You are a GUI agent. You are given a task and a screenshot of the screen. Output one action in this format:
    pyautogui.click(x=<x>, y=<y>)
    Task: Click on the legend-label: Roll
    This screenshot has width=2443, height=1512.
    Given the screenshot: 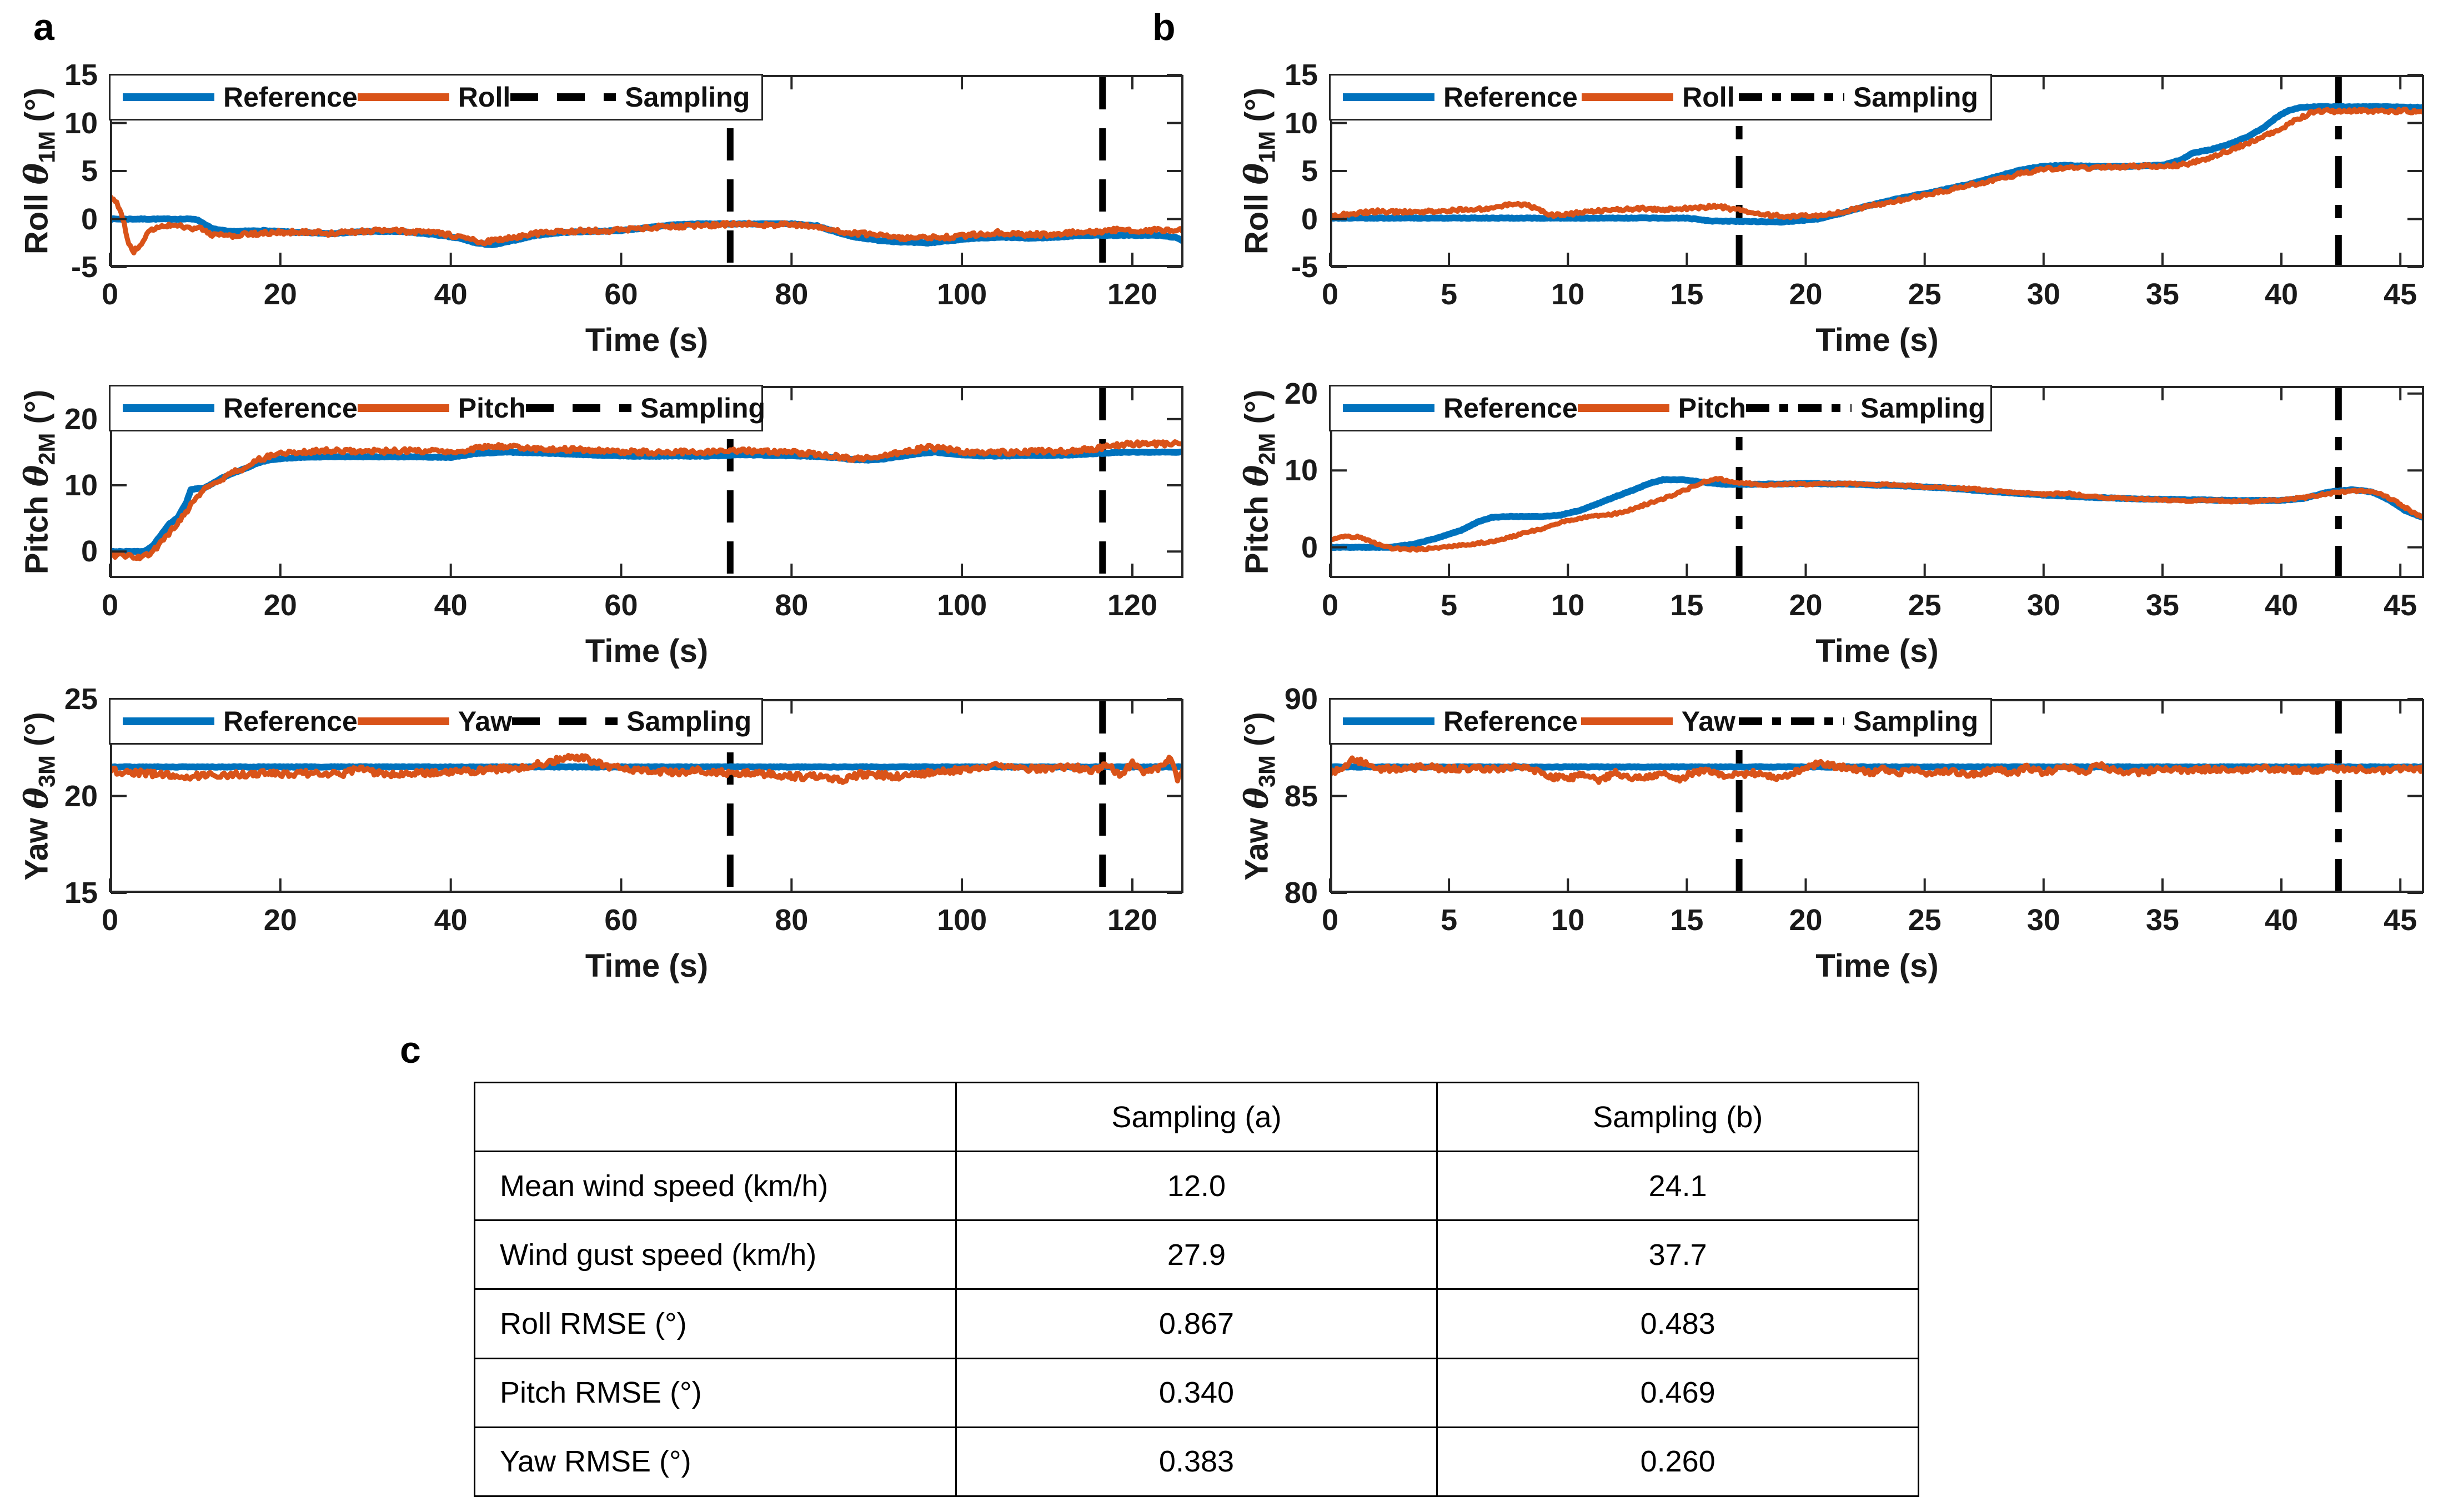 What is the action you would take?
    pyautogui.click(x=1708, y=97)
    